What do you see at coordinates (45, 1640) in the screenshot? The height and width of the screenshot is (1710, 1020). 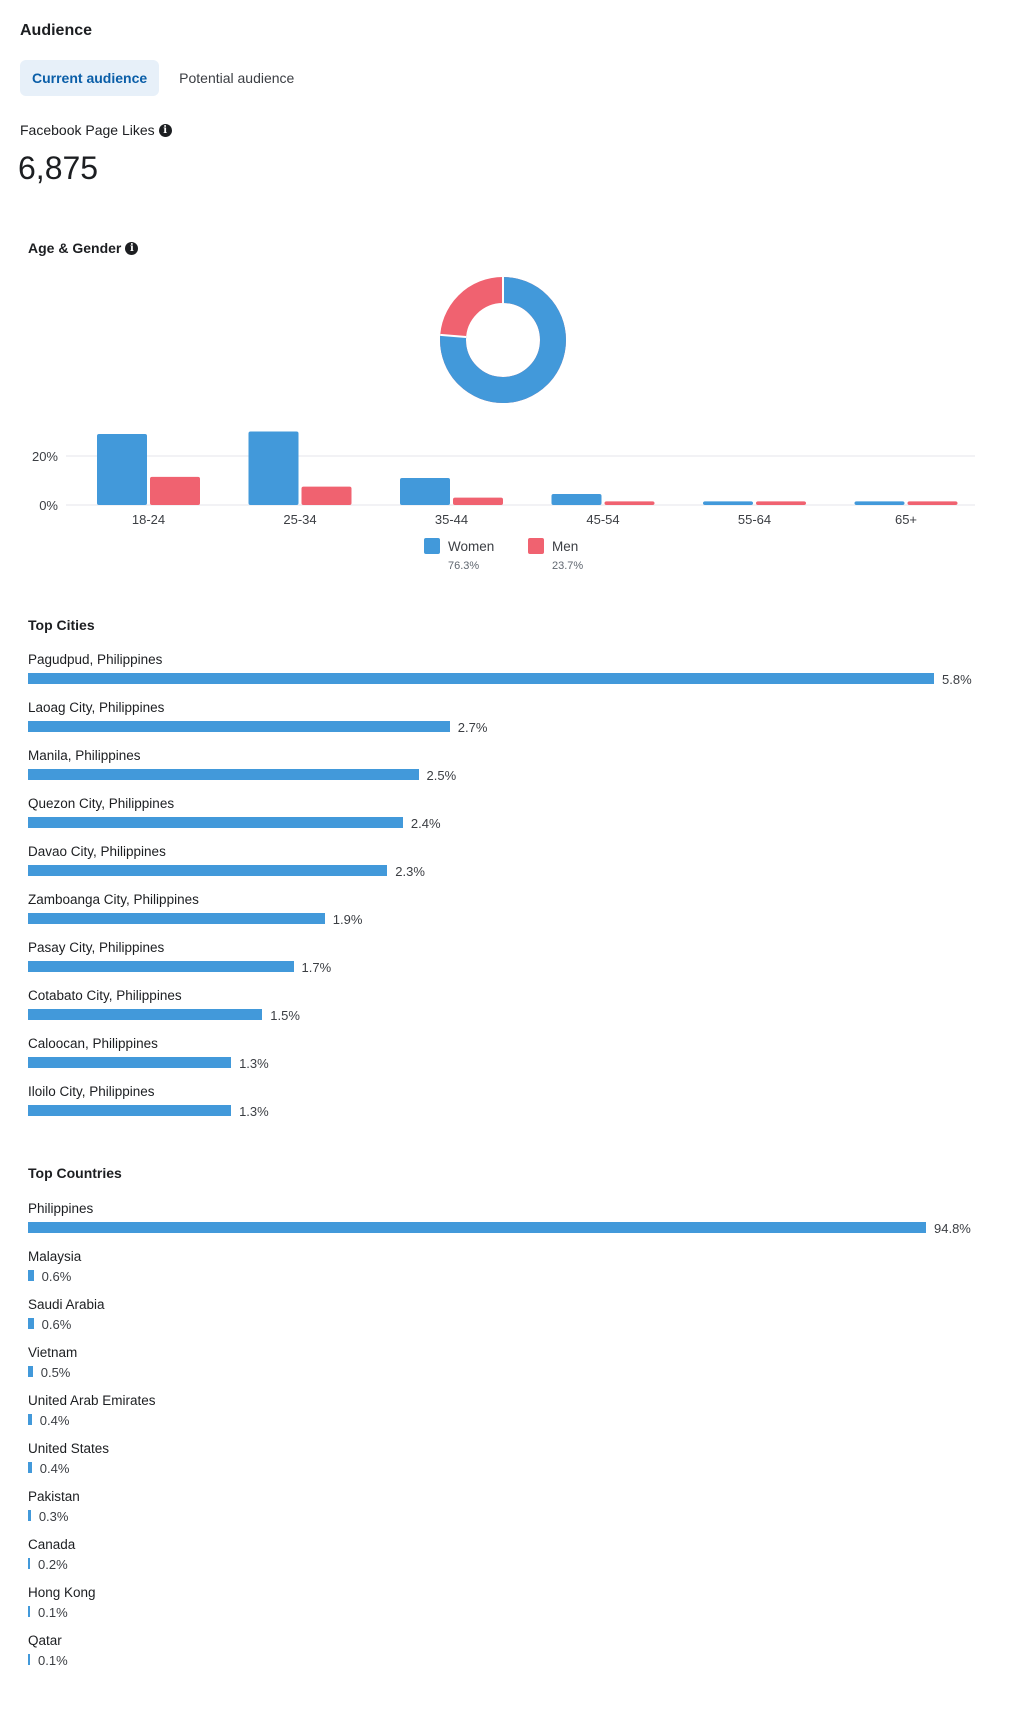 I see `list-item-label: Qatar` at bounding box center [45, 1640].